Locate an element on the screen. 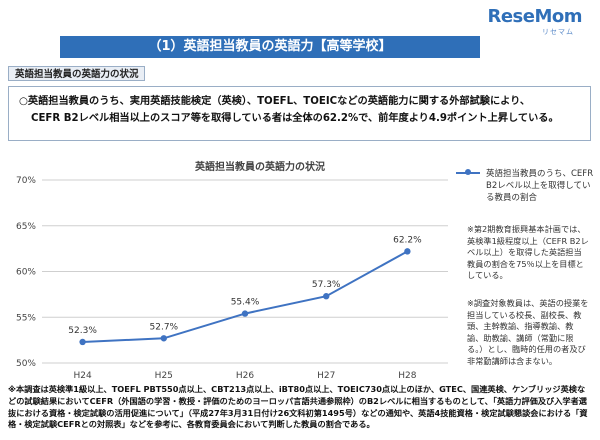 This screenshot has height=440, width=600. chart-legend: 英語担当教員のうち、CEFR B2レベル以上を取得している教員の割合 is located at coordinates (526, 186).